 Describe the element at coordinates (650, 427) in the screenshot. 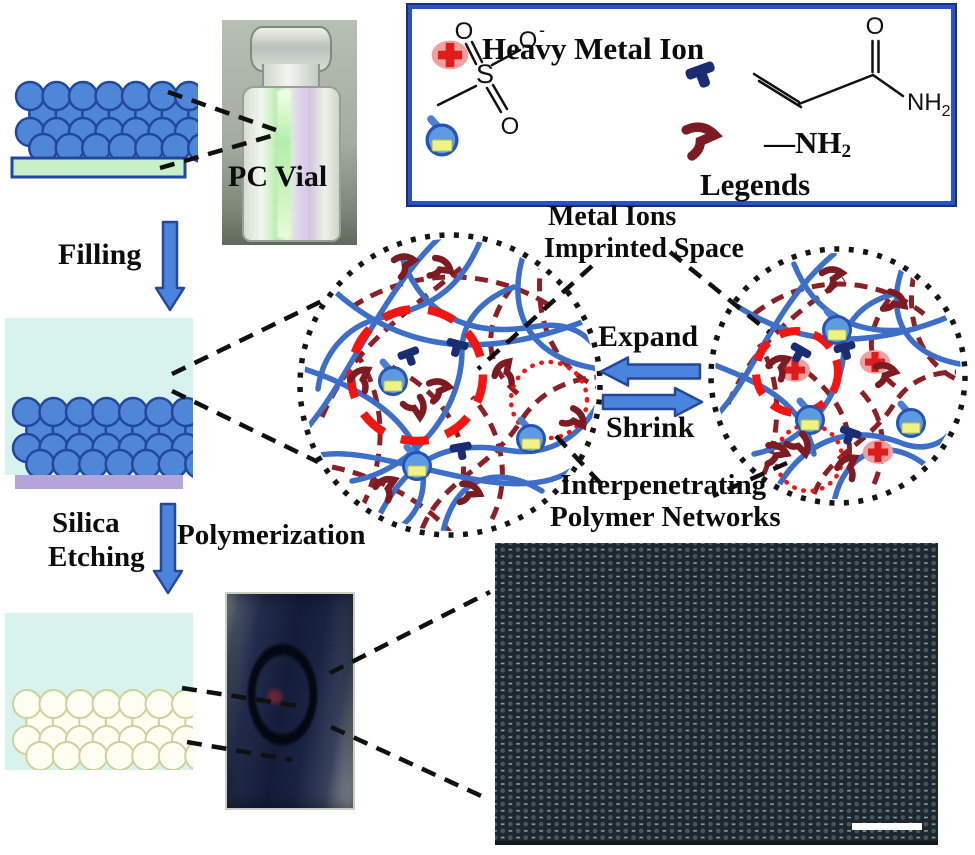

I see `shrink-label: Shrink` at that location.